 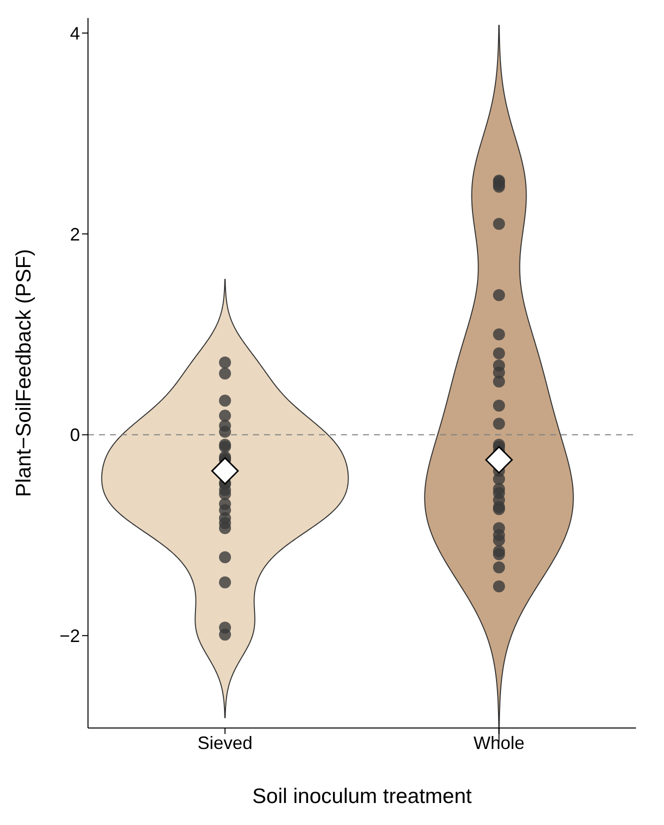 What do you see at coordinates (75, 33) in the screenshot?
I see `y-tick-label: 4` at bounding box center [75, 33].